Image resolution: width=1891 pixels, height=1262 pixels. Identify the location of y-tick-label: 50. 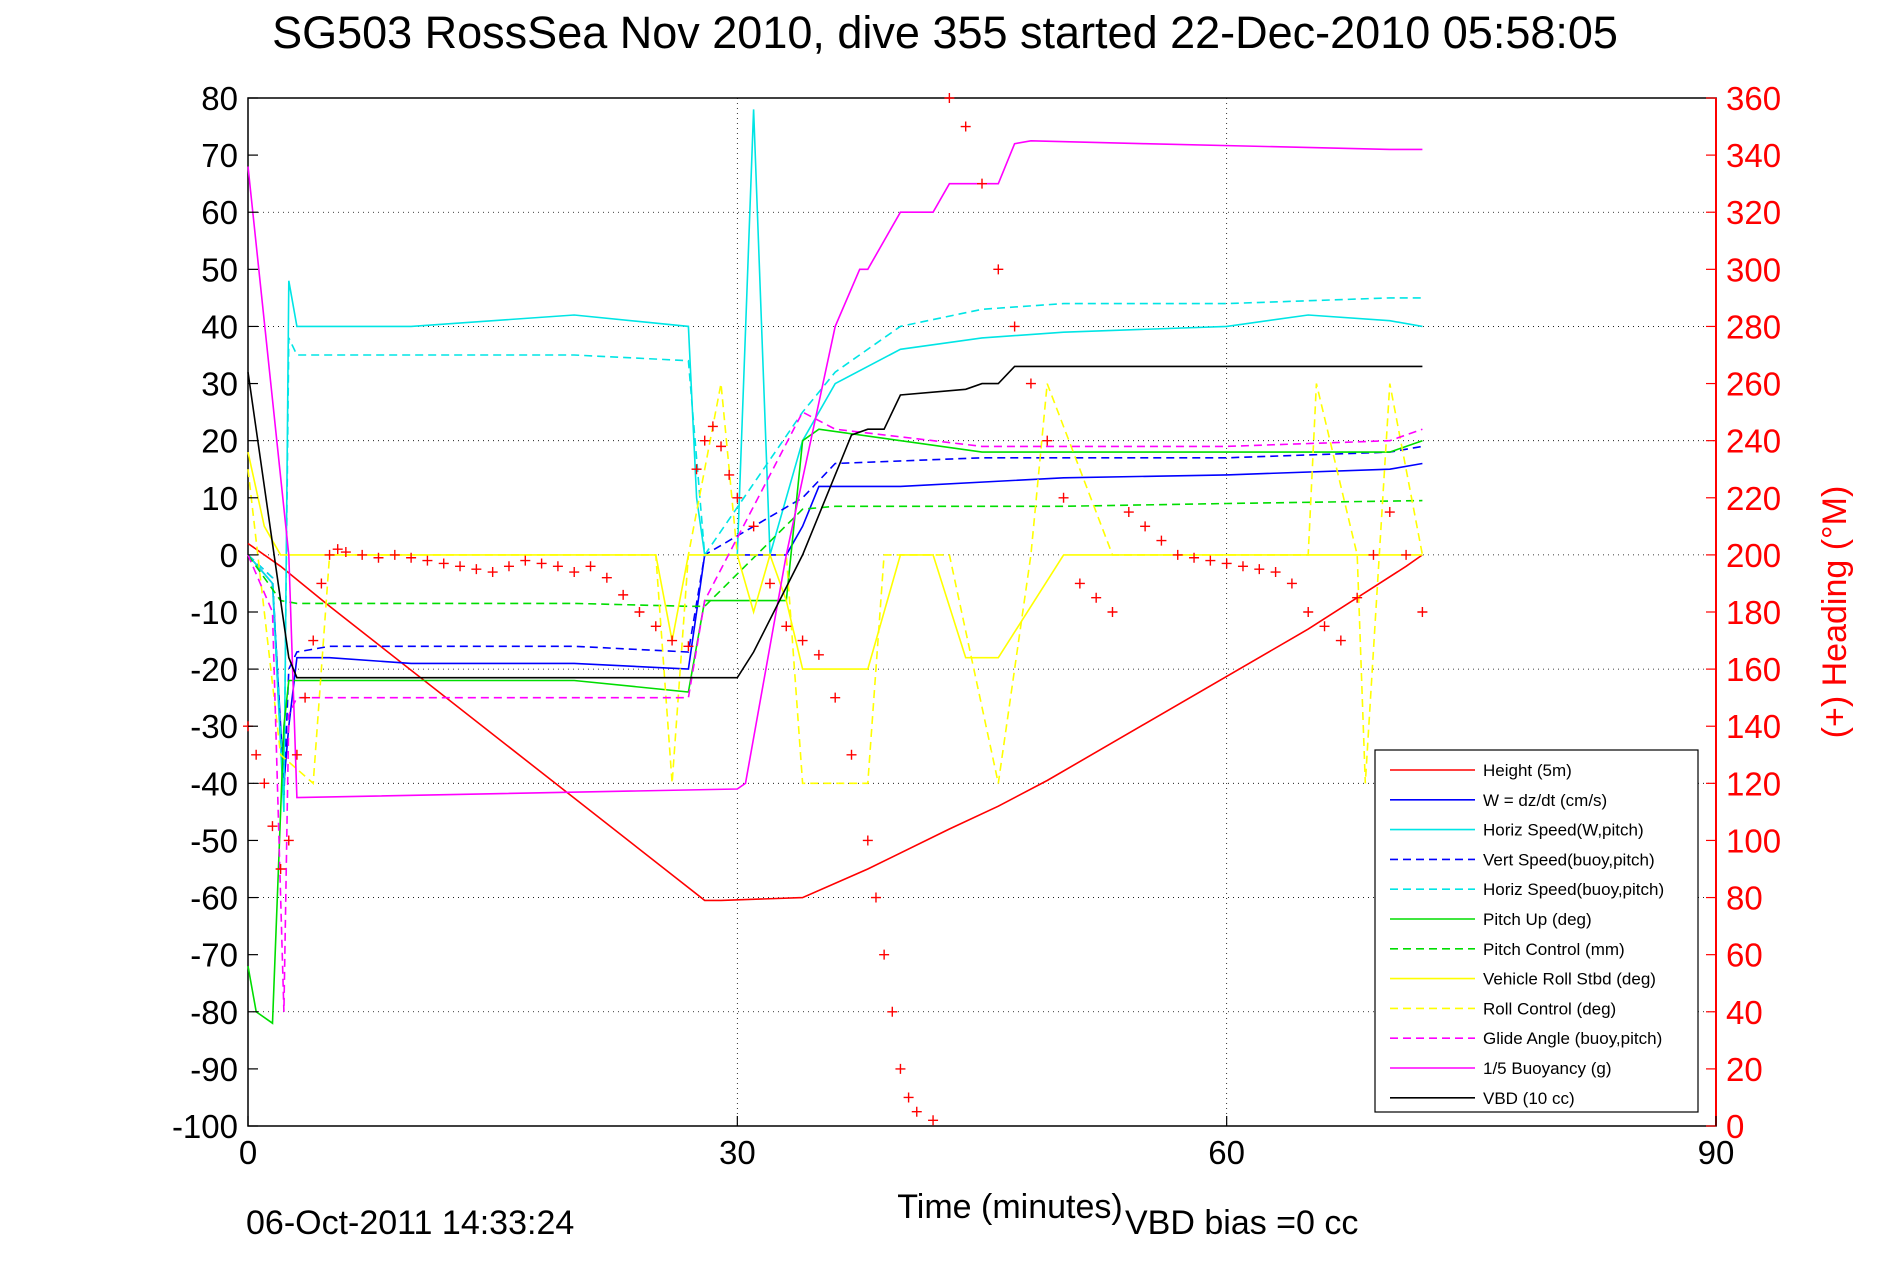
(219, 269).